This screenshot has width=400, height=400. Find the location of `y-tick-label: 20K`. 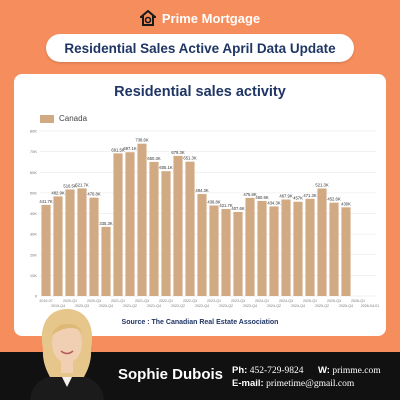

y-tick-label: 20K is located at coordinates (33, 254).